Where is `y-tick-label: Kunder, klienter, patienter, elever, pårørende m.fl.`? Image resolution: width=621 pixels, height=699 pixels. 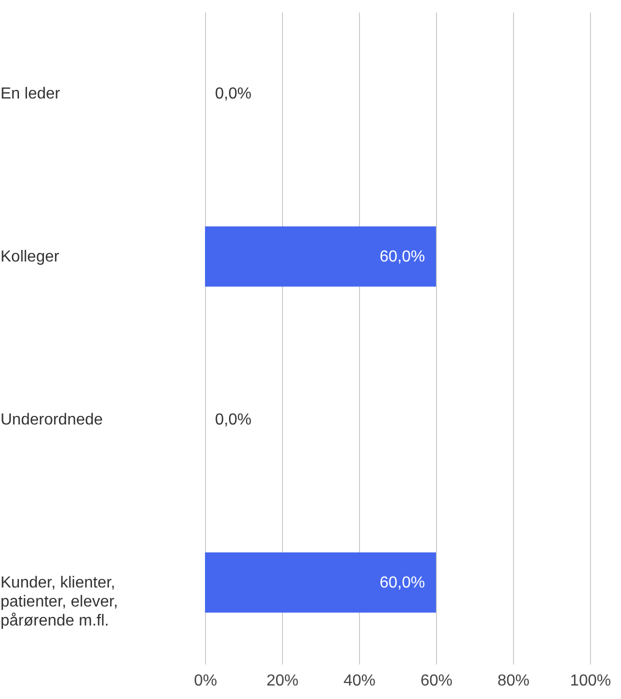 y-tick-label: Kunder, klienter, patienter, elever, pårørende m.fl. is located at coordinates (59, 602).